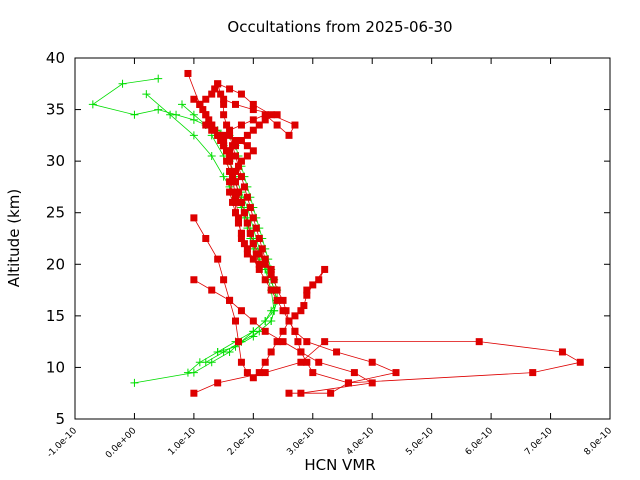  Describe the element at coordinates (55, 161) in the screenshot. I see `y-tick-label: 30` at that location.